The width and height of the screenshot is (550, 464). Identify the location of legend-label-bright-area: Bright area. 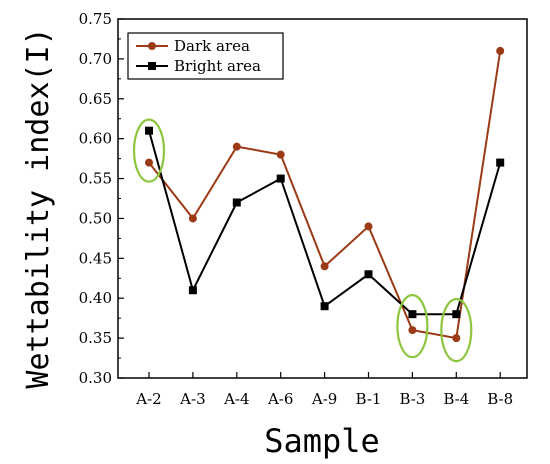
(217, 66).